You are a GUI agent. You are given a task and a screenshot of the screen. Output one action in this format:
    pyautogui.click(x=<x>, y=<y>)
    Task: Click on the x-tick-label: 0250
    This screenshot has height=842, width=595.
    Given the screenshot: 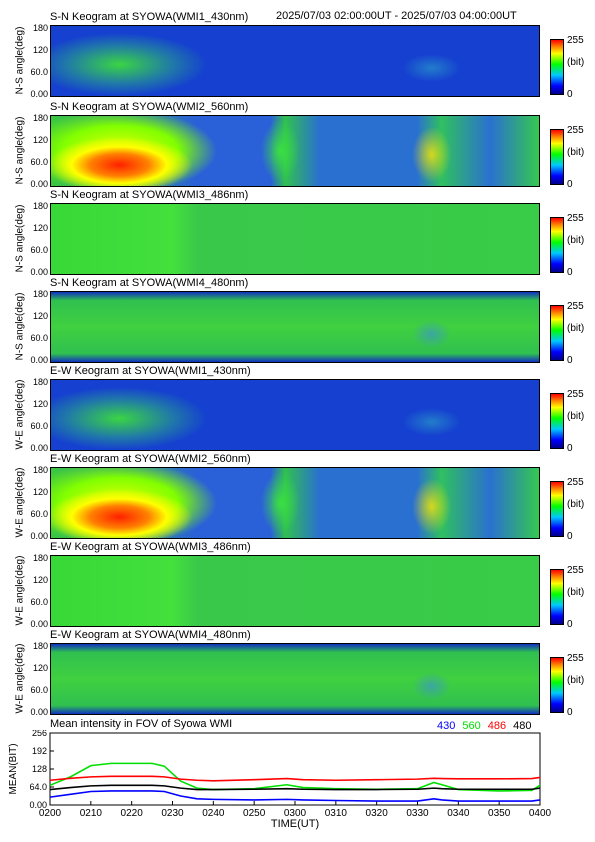 What is the action you would take?
    pyautogui.click(x=254, y=813)
    